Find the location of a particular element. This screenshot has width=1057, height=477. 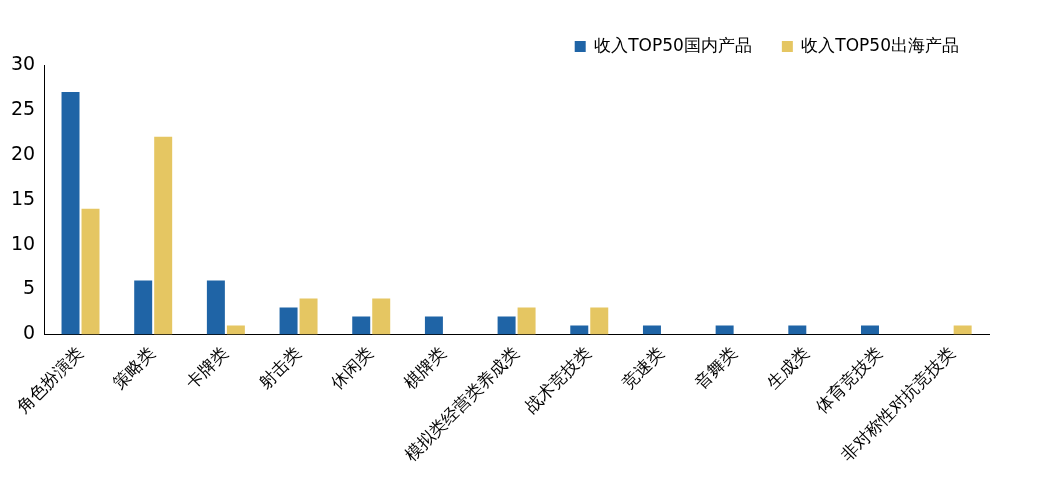

y-tick-label: 10 is located at coordinates (23, 242).